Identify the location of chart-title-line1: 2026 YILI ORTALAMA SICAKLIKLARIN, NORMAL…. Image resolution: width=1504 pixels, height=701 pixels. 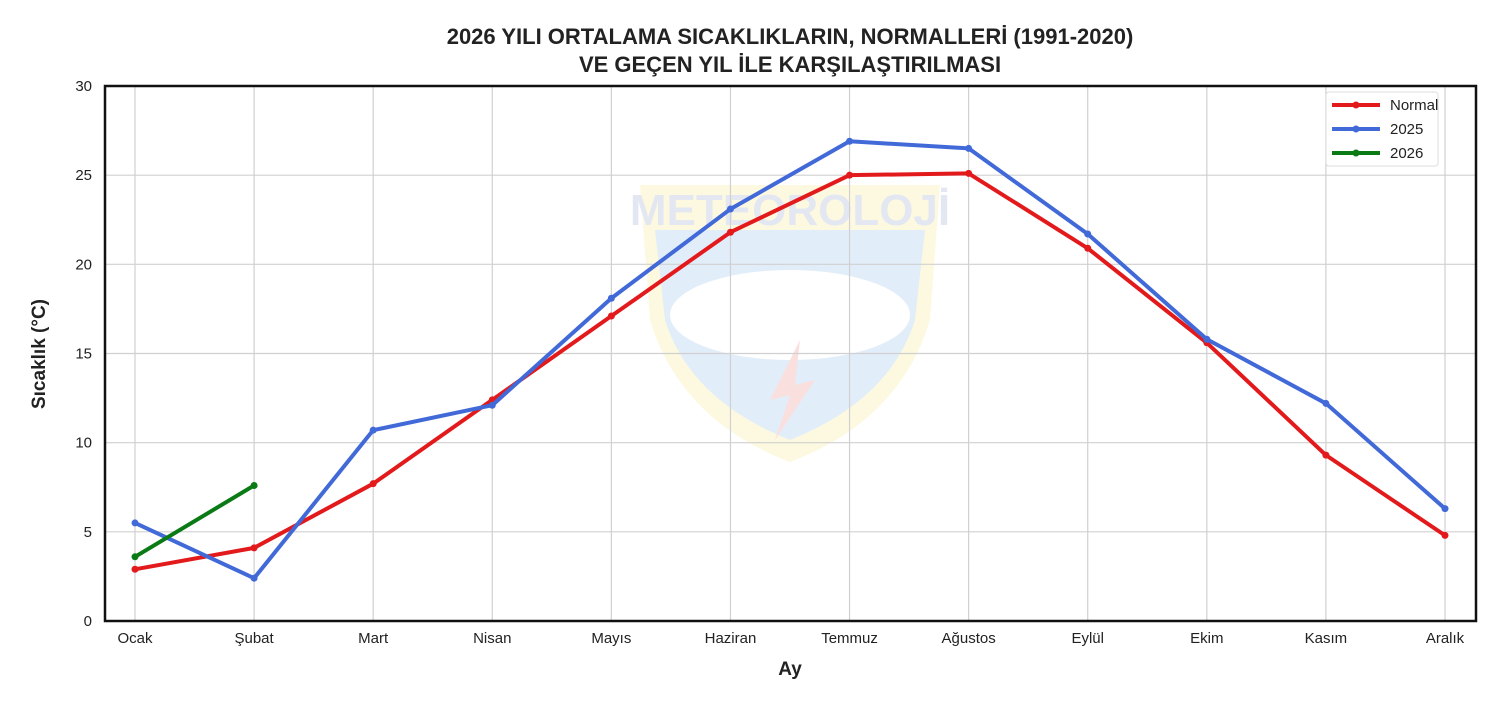
(790, 36).